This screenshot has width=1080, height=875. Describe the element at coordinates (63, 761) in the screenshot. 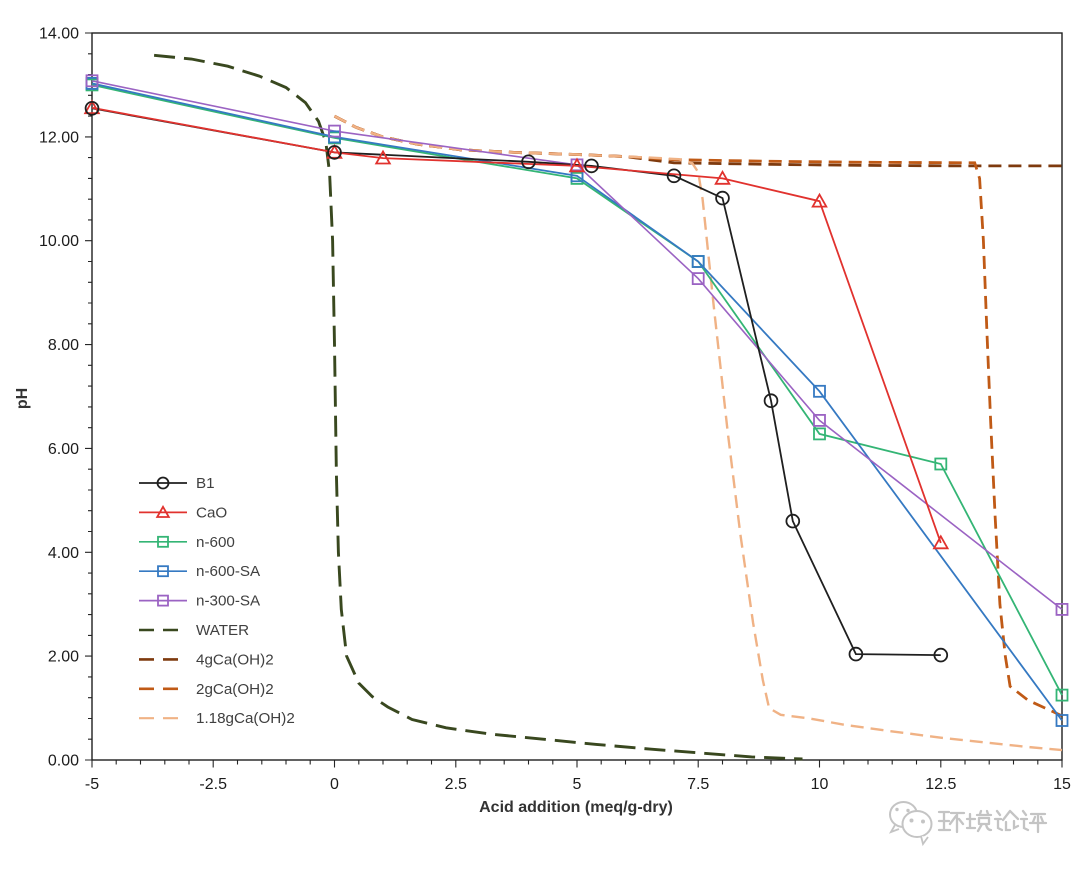

I see `svg-text: 0.00` at that location.